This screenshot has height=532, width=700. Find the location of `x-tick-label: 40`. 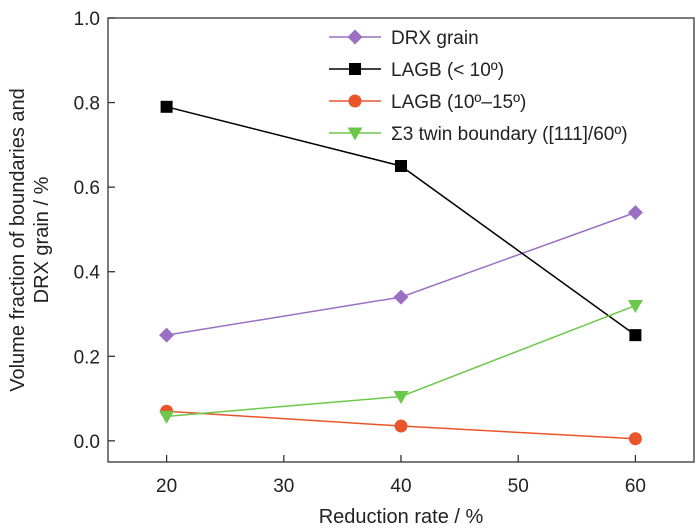

x-tick-label: 40 is located at coordinates (400, 486).